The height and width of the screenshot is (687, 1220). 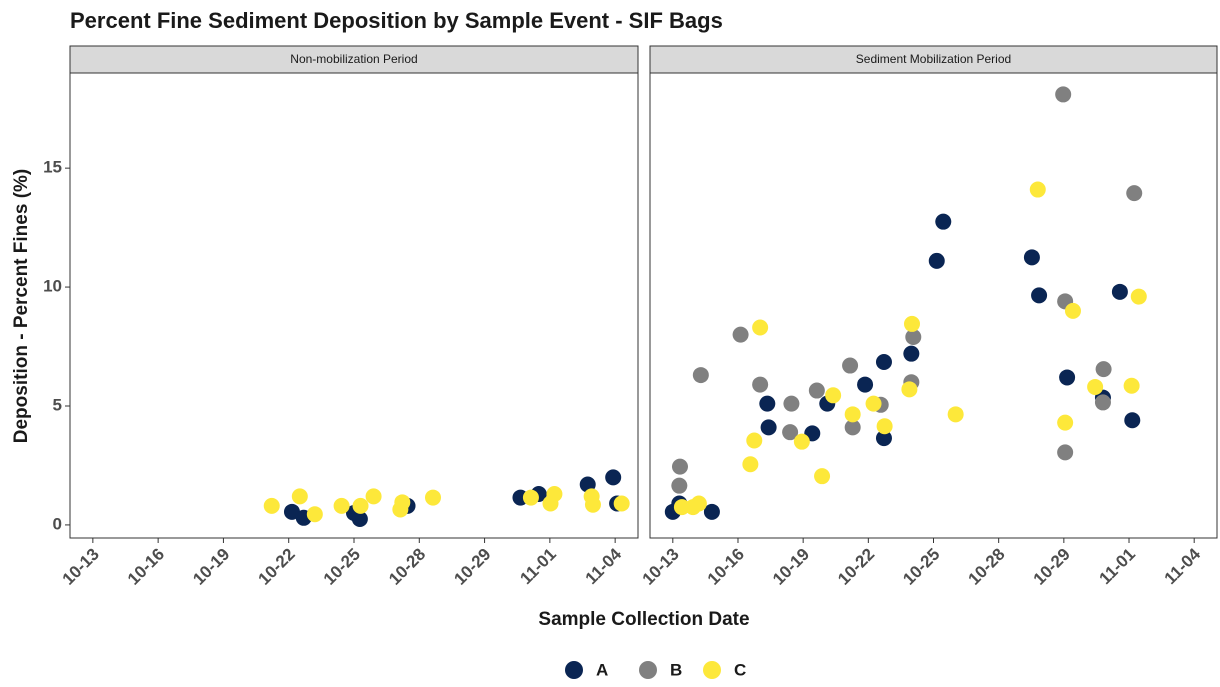 What do you see at coordinates (407, 567) in the screenshot?
I see `x-tick-label: 10-28` at bounding box center [407, 567].